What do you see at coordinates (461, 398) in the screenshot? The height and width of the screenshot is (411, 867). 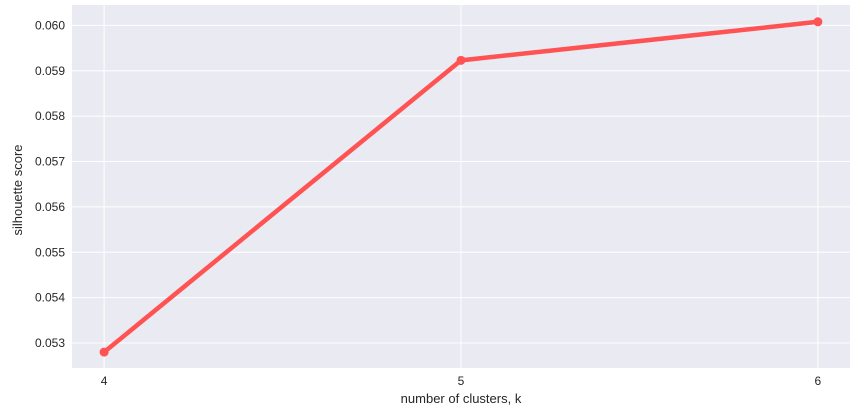 I see `x-axis-title: number of clusters, k` at bounding box center [461, 398].